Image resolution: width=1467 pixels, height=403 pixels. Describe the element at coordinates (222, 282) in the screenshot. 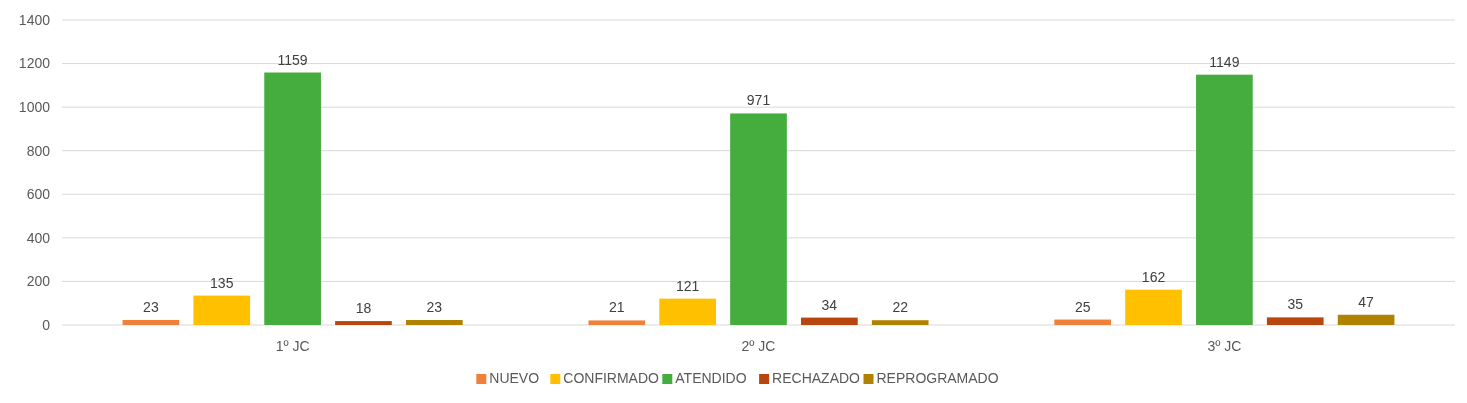

I see `data-label: 135` at that location.